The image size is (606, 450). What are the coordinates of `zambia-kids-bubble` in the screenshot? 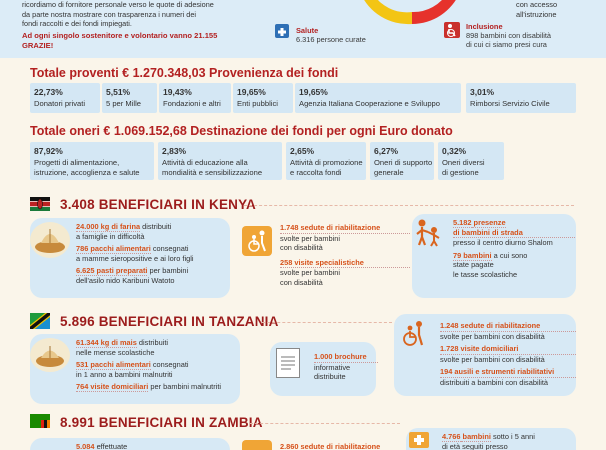 It's located at (491, 439).